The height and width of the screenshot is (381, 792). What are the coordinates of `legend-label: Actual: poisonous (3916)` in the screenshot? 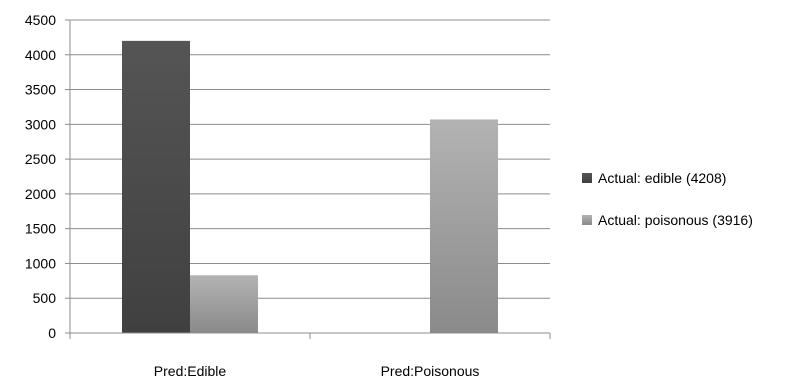 It's located at (675, 220).